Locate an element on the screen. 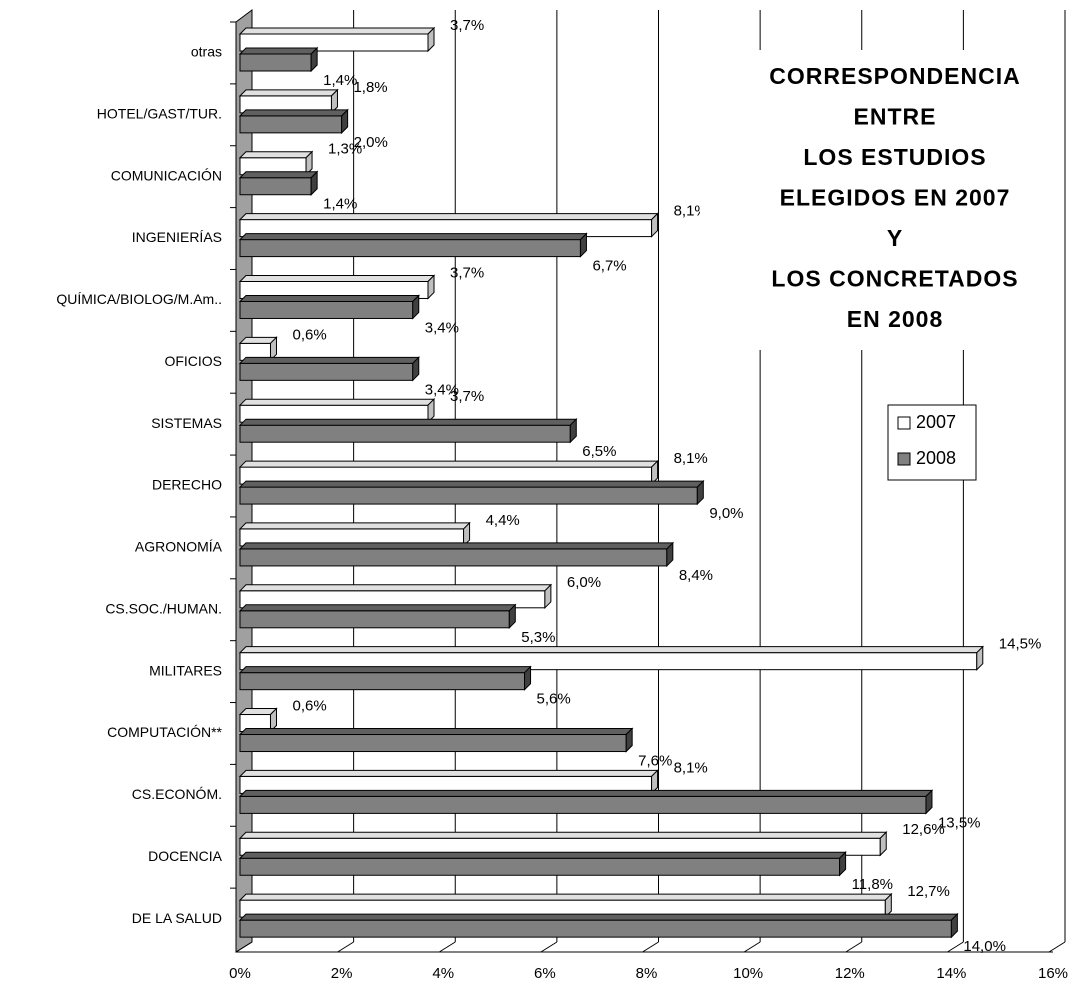  x-tick-label: 10% is located at coordinates (748, 973).